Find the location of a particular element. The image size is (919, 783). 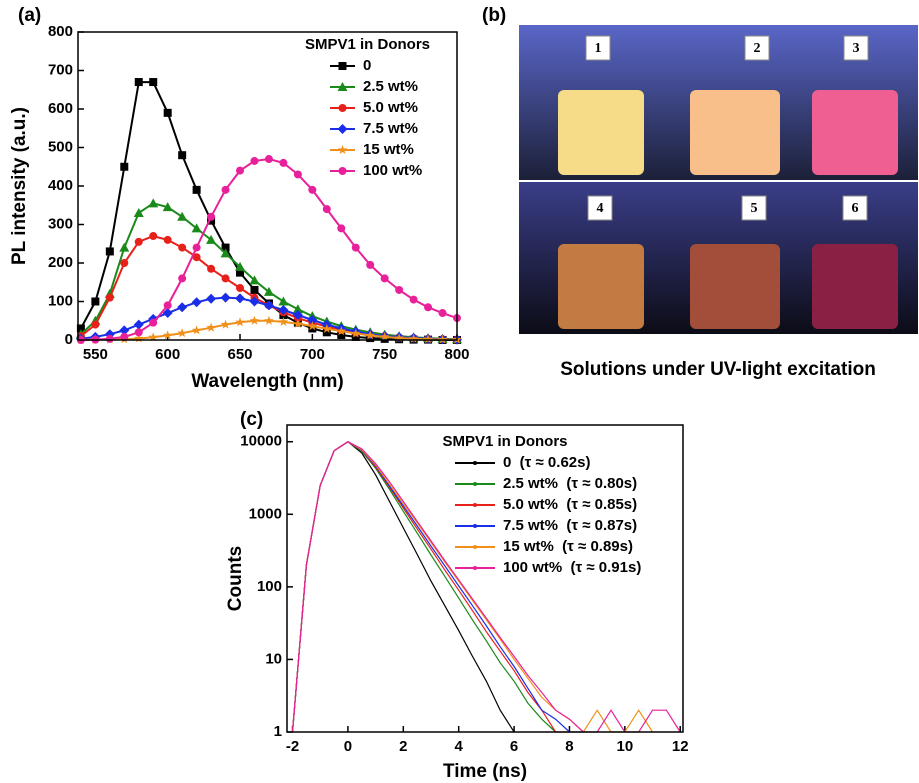

y-tick-label: 500 is located at coordinates (60, 146).